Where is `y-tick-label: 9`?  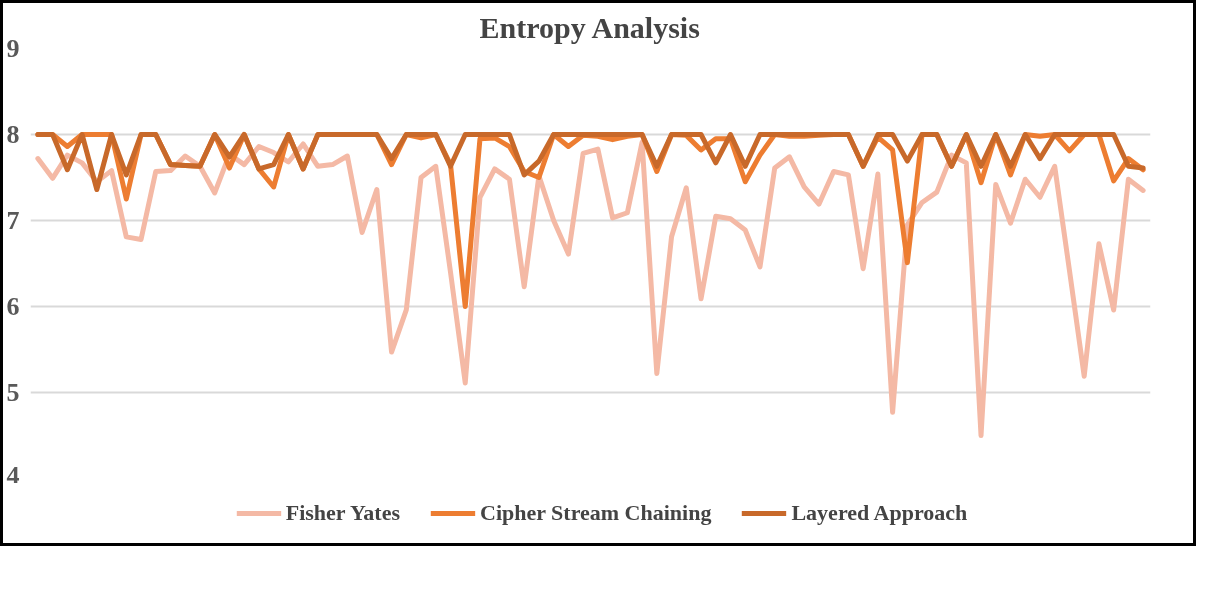 y-tick-label: 9 is located at coordinates (13, 48).